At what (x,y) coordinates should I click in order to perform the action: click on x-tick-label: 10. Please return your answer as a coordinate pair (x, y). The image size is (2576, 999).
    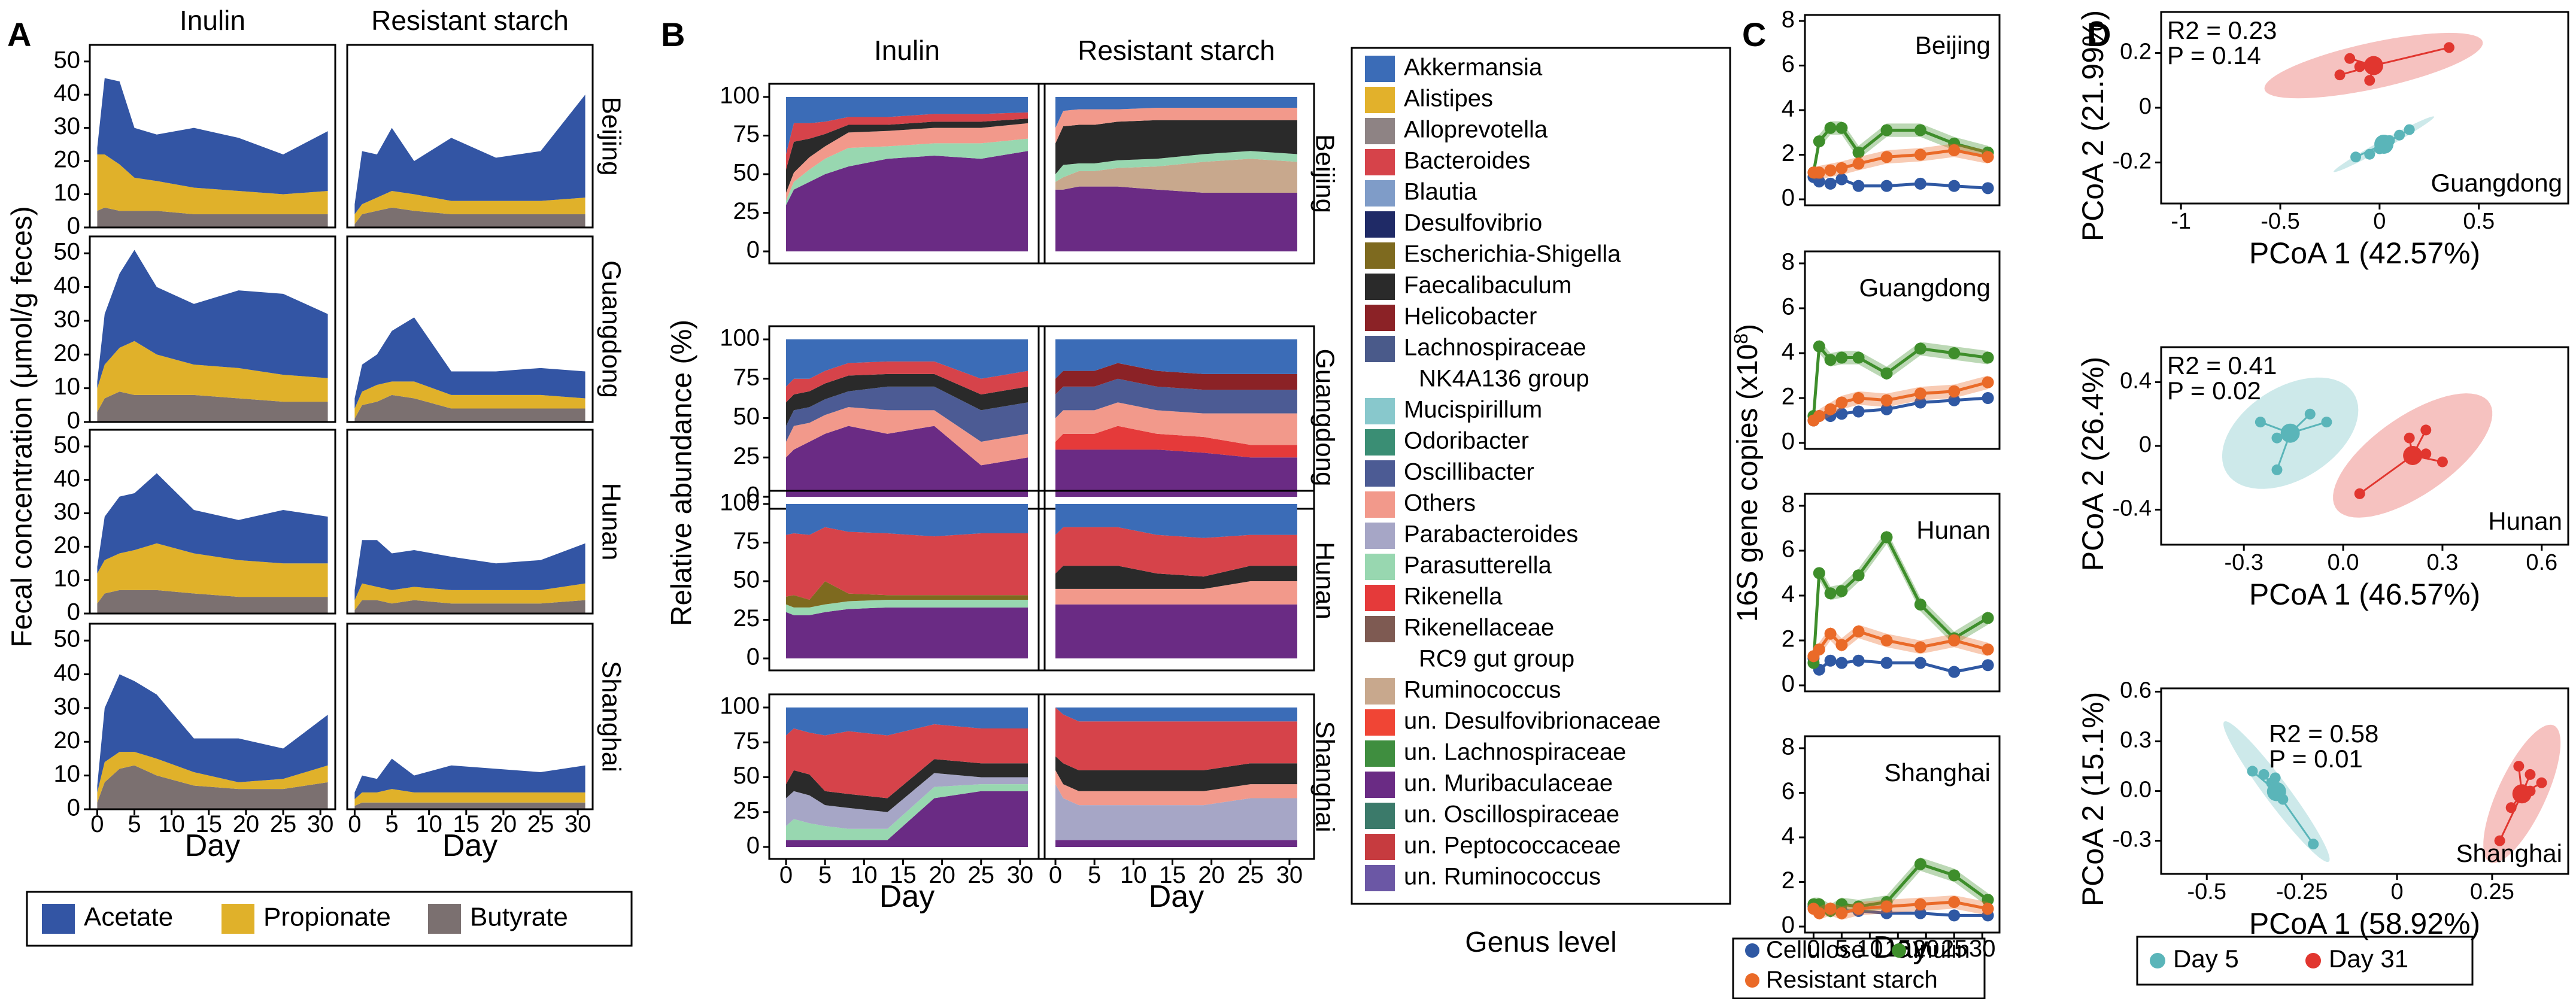
    Looking at the image, I should click on (1870, 949).